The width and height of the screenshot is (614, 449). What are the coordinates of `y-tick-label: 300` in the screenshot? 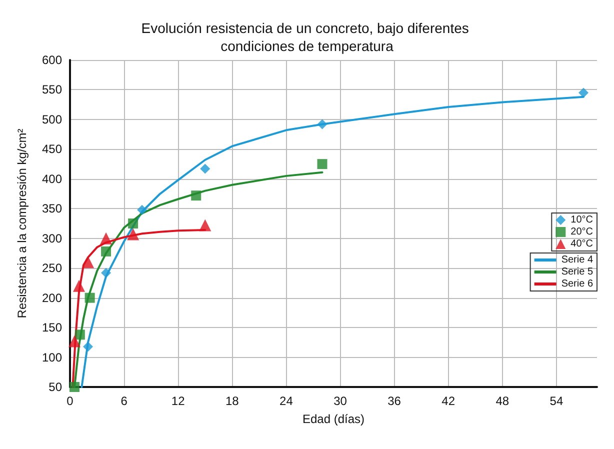 It's located at (52, 238).